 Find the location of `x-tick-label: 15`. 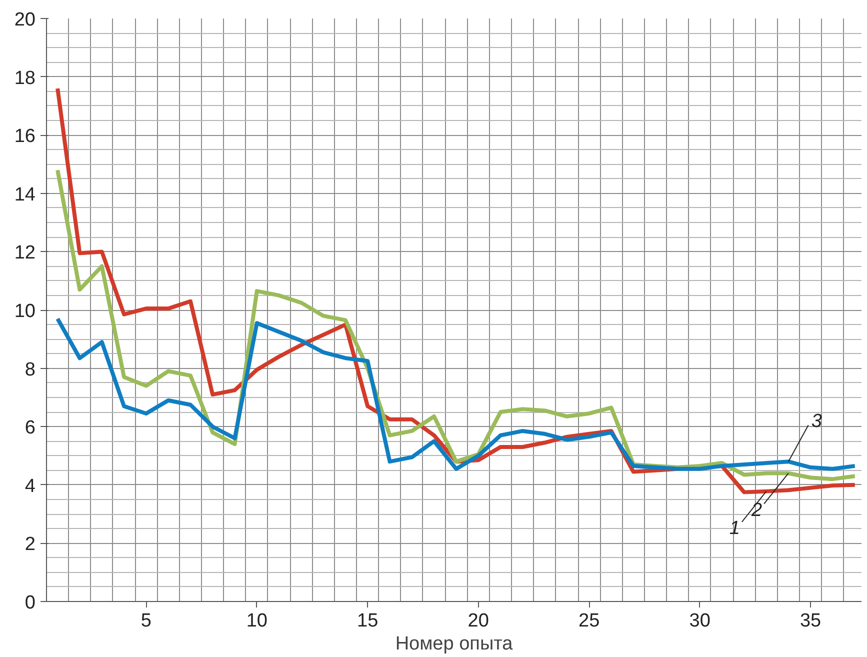

x-tick-label: 15 is located at coordinates (367, 621).